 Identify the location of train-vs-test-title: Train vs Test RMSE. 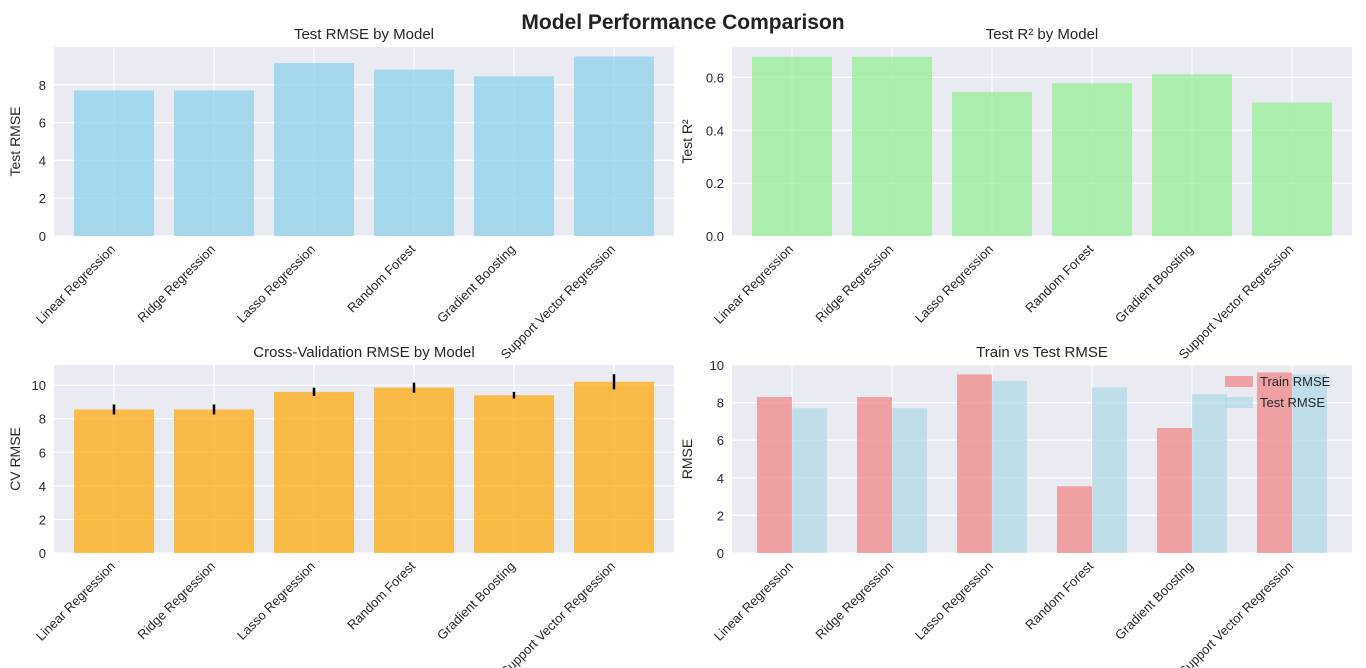
(1042, 352).